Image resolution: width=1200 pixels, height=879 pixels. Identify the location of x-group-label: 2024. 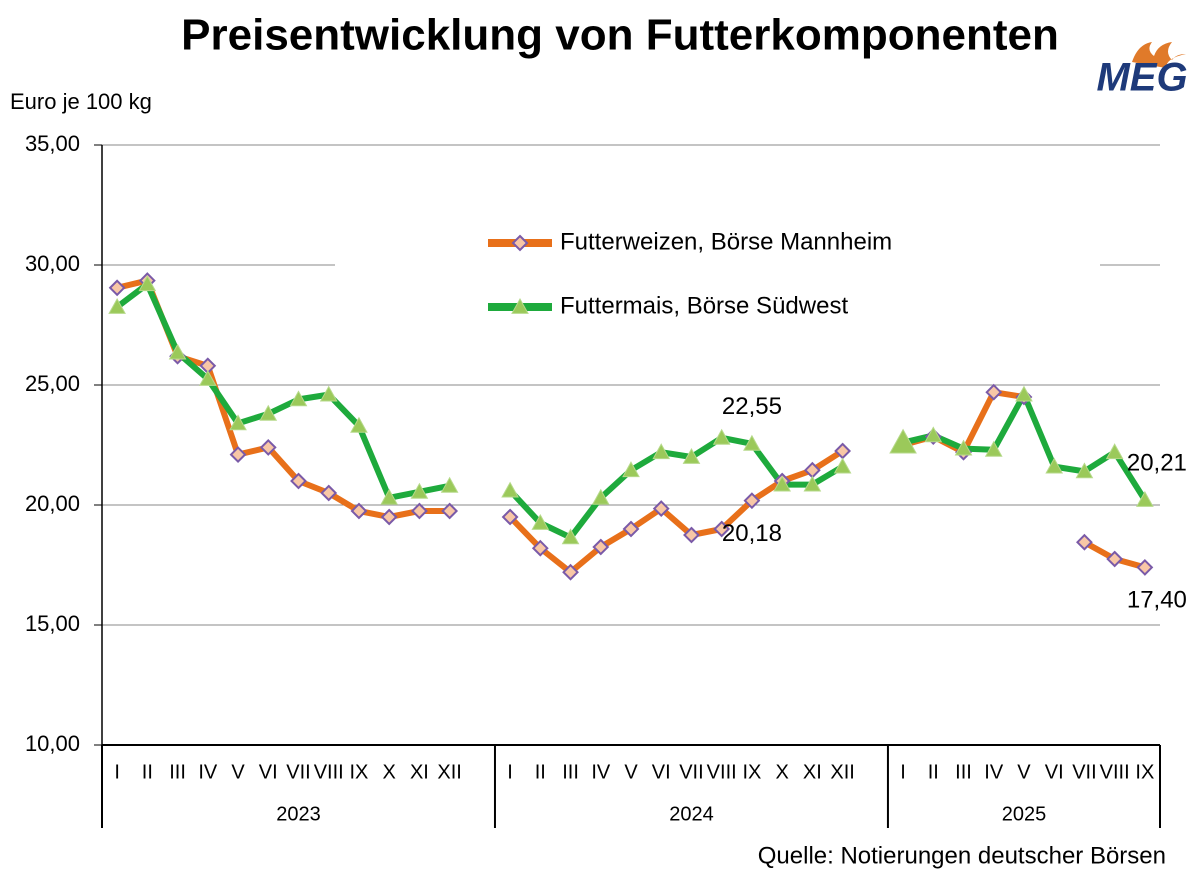
(691, 814).